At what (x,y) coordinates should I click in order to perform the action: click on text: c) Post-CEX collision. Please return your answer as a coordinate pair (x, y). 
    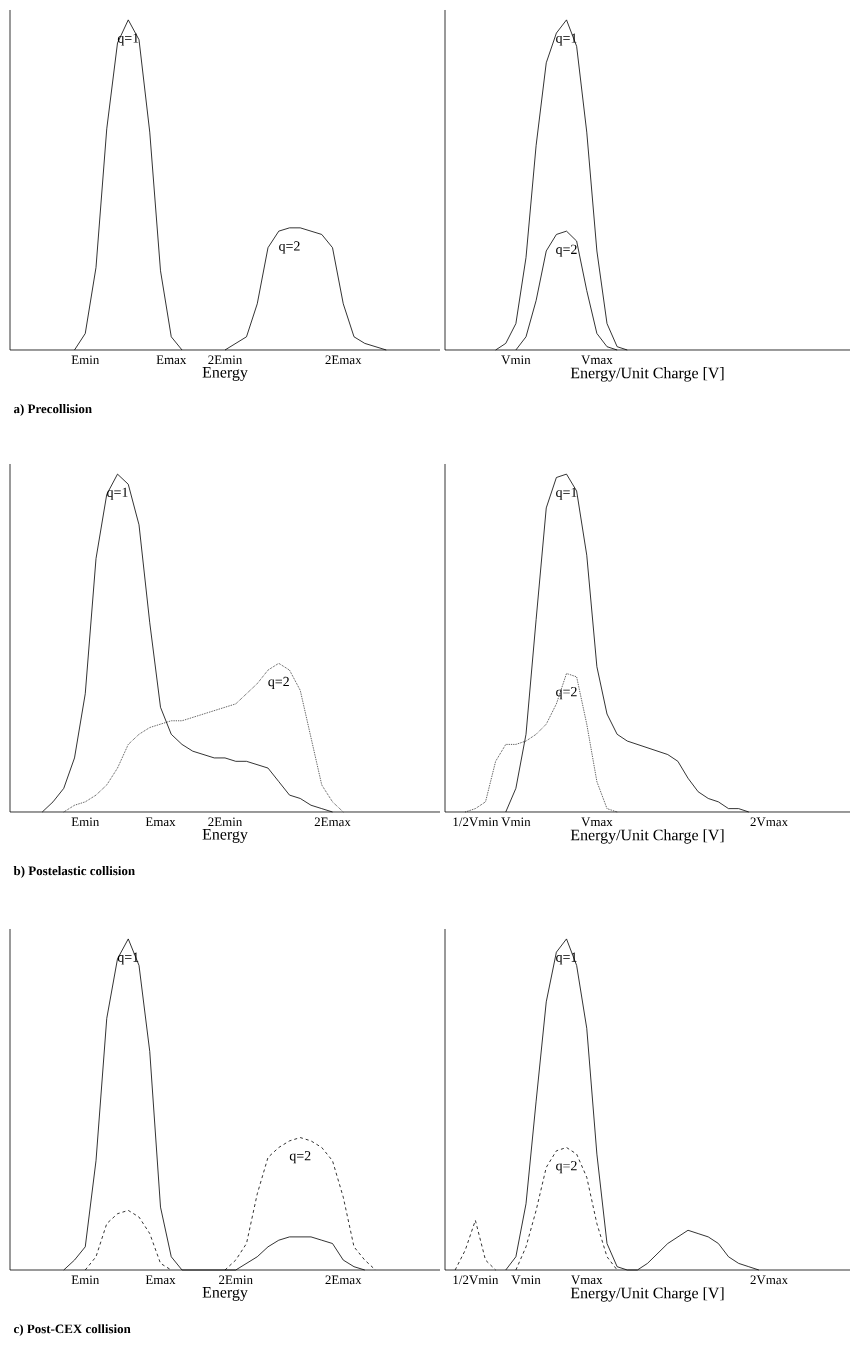
    Looking at the image, I should click on (72, 1330).